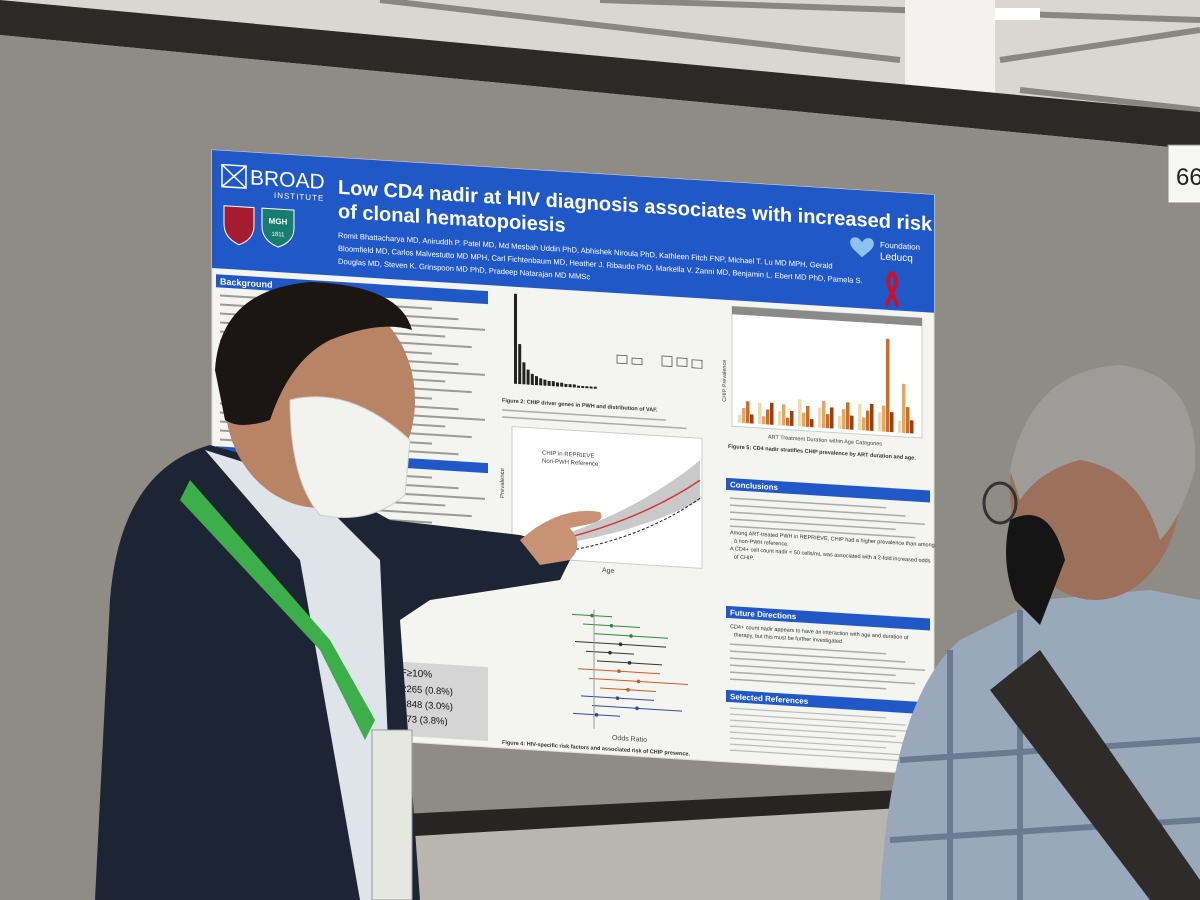 The width and height of the screenshot is (1200, 900). What do you see at coordinates (350, 457) in the screenshot?
I see `face-mask` at bounding box center [350, 457].